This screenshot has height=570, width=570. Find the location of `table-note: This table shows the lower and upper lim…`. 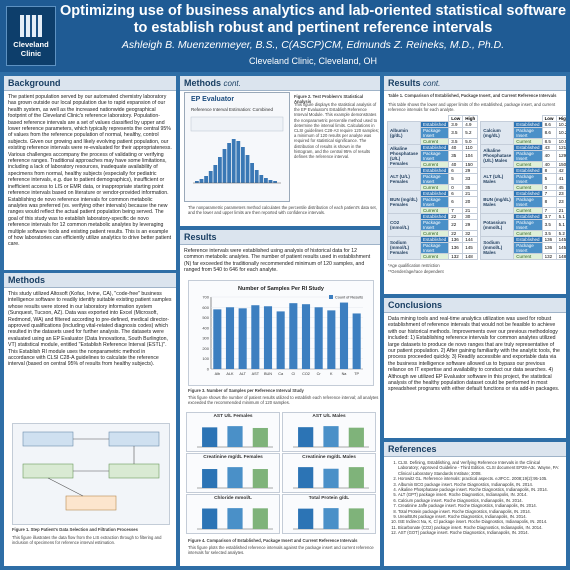

table-note: This table shows the lower and upper lim… is located at coordinates (472, 107).